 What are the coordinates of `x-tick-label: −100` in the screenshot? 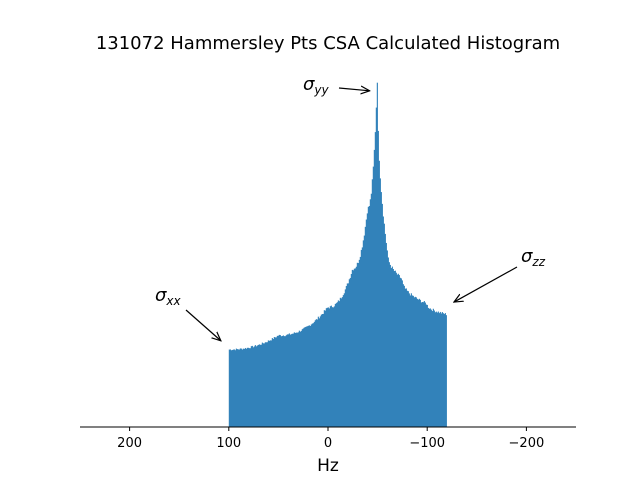 It's located at (427, 443).